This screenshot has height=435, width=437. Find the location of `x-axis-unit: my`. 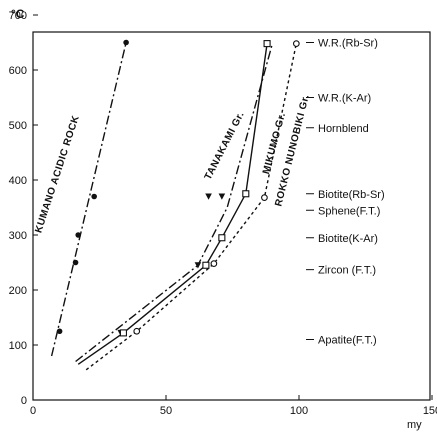

x-axis-unit: my is located at coordinates (414, 425).